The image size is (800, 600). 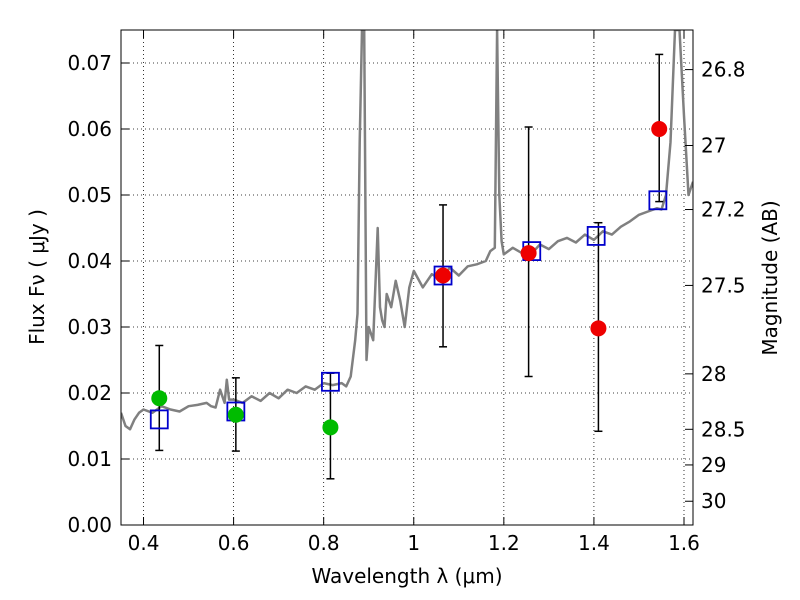 I want to click on x-tick-label: 1.6, so click(x=684, y=543).